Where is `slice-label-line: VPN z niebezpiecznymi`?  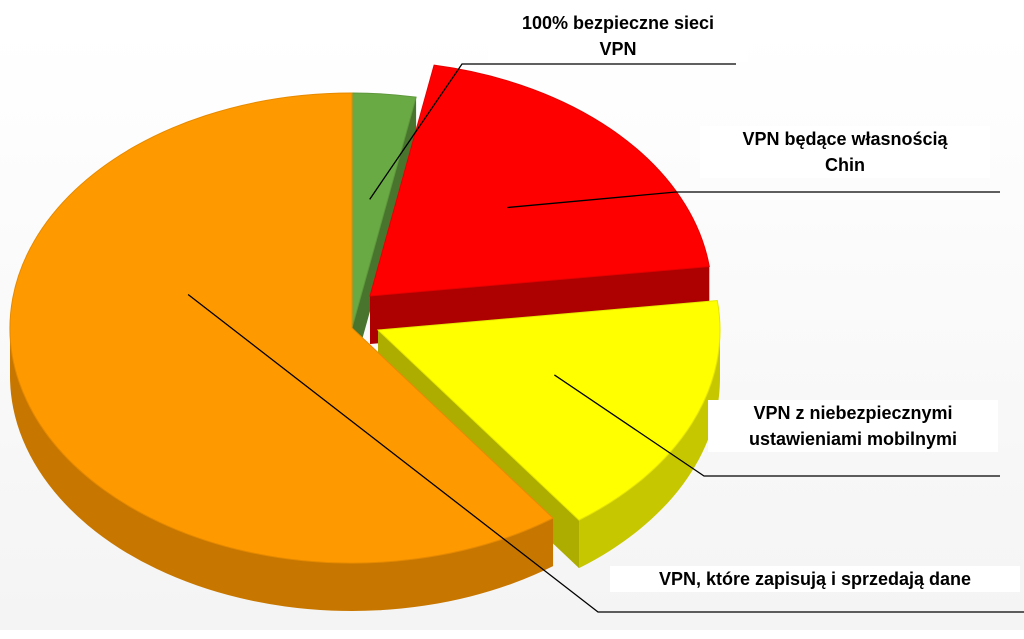 slice-label-line: VPN z niebezpiecznymi is located at coordinates (853, 413).